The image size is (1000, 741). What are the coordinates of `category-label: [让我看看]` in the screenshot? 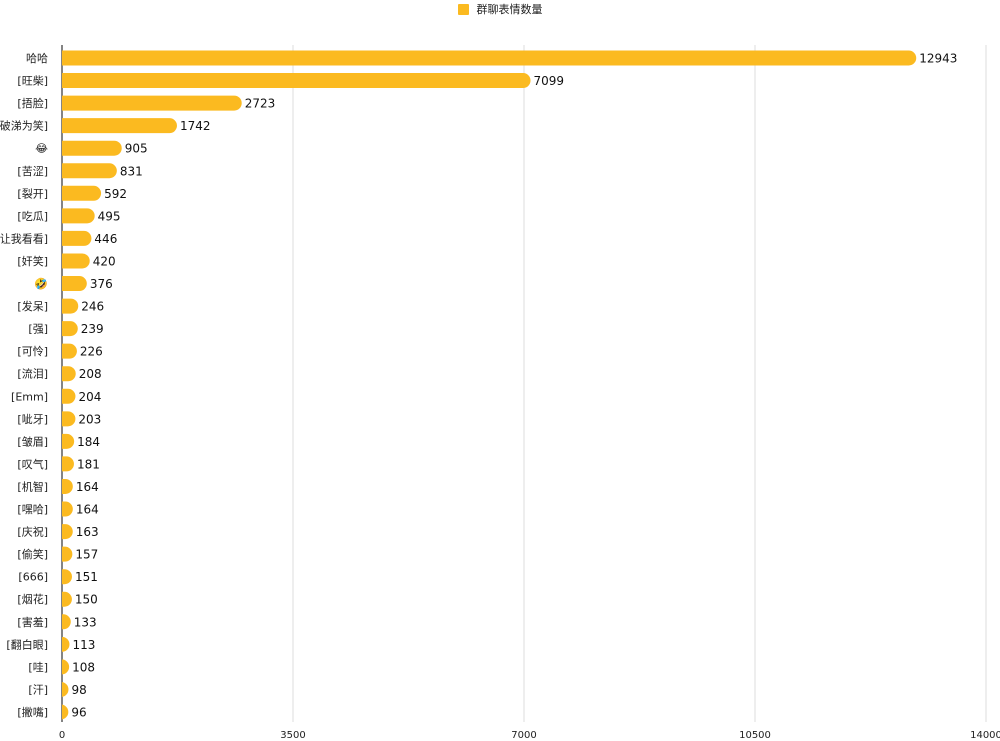 It's located at (24, 238).